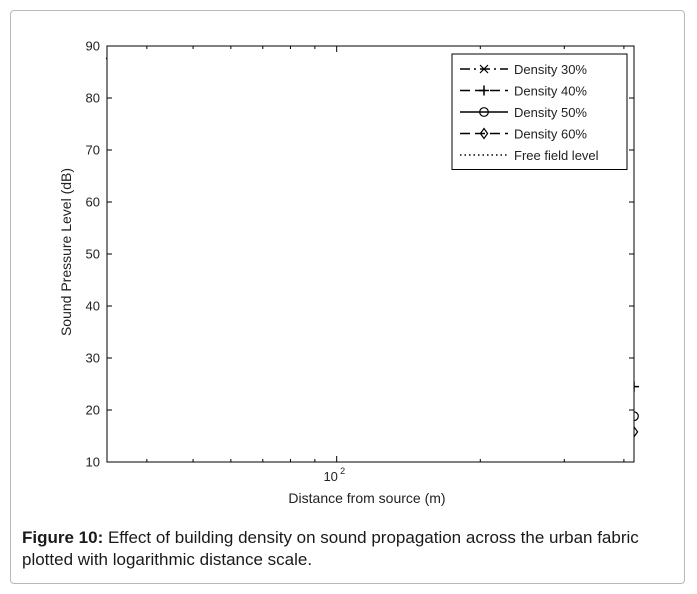 The image size is (697, 594). What do you see at coordinates (93, 202) in the screenshot?
I see `y-tick-label: 60` at bounding box center [93, 202].